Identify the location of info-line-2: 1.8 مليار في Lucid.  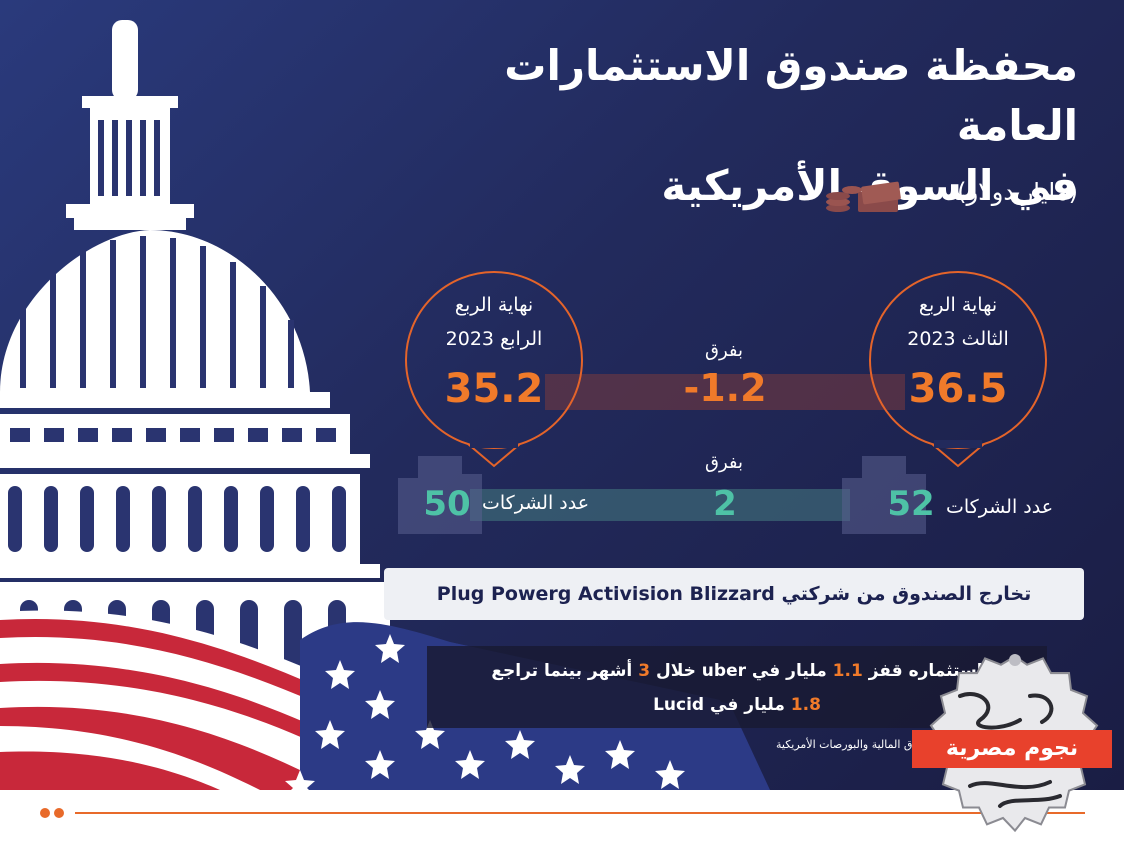
(737, 705).